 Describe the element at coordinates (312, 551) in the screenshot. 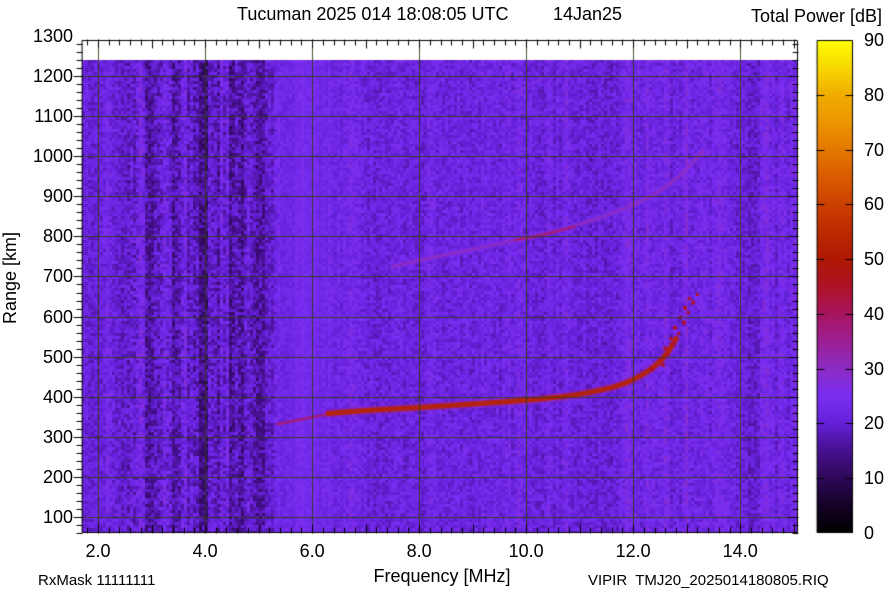

I see `x-tick-label: 6.0` at that location.